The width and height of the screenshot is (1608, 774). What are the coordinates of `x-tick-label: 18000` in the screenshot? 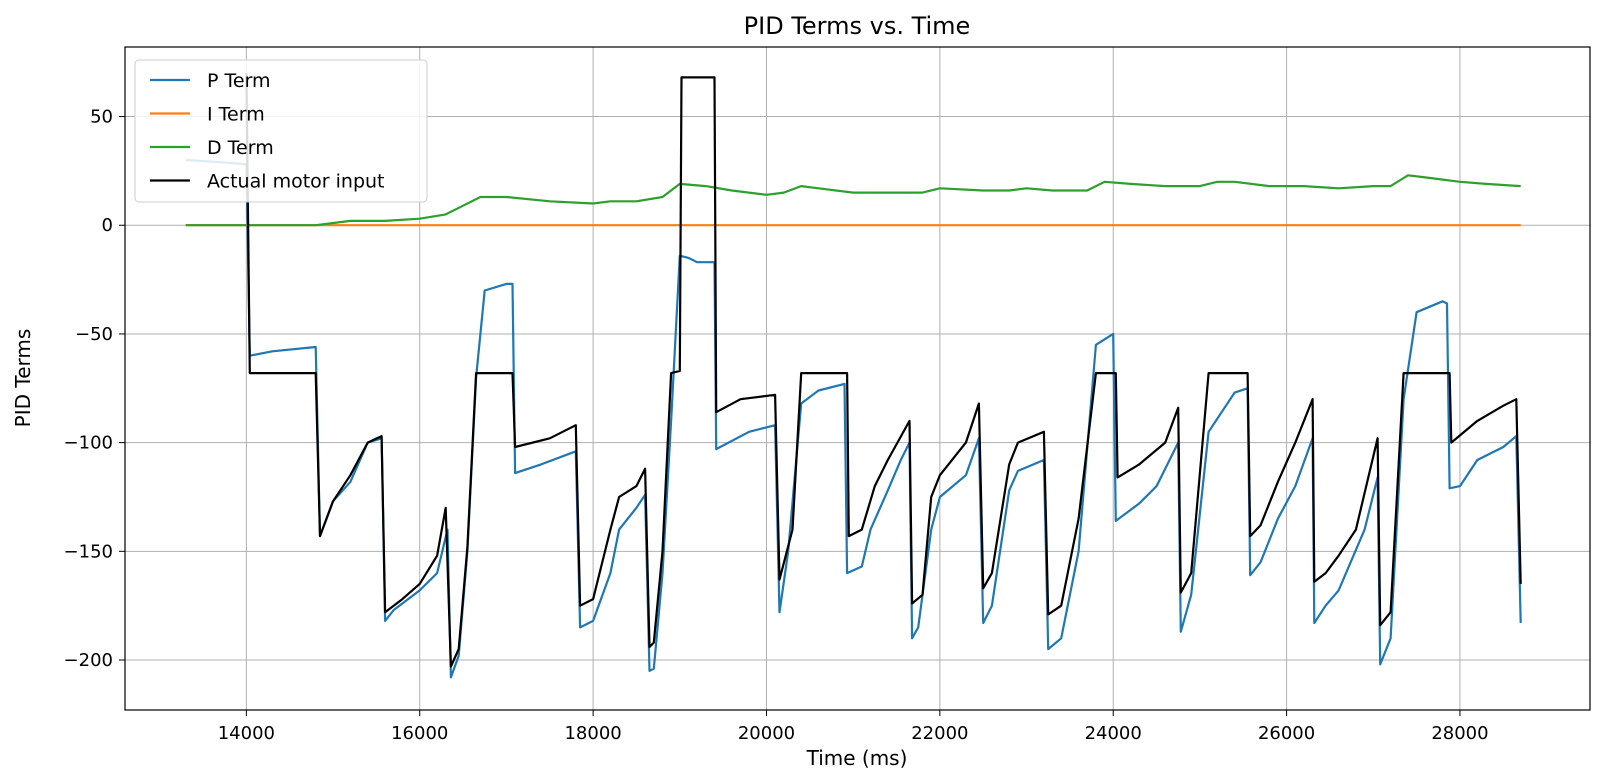 It's located at (592, 733).